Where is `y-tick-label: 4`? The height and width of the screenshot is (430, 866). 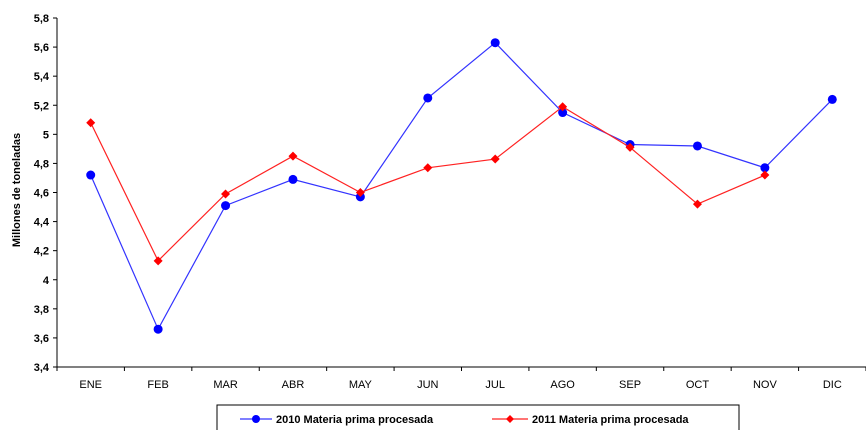
y-tick-label: 4 is located at coordinates (46, 281).